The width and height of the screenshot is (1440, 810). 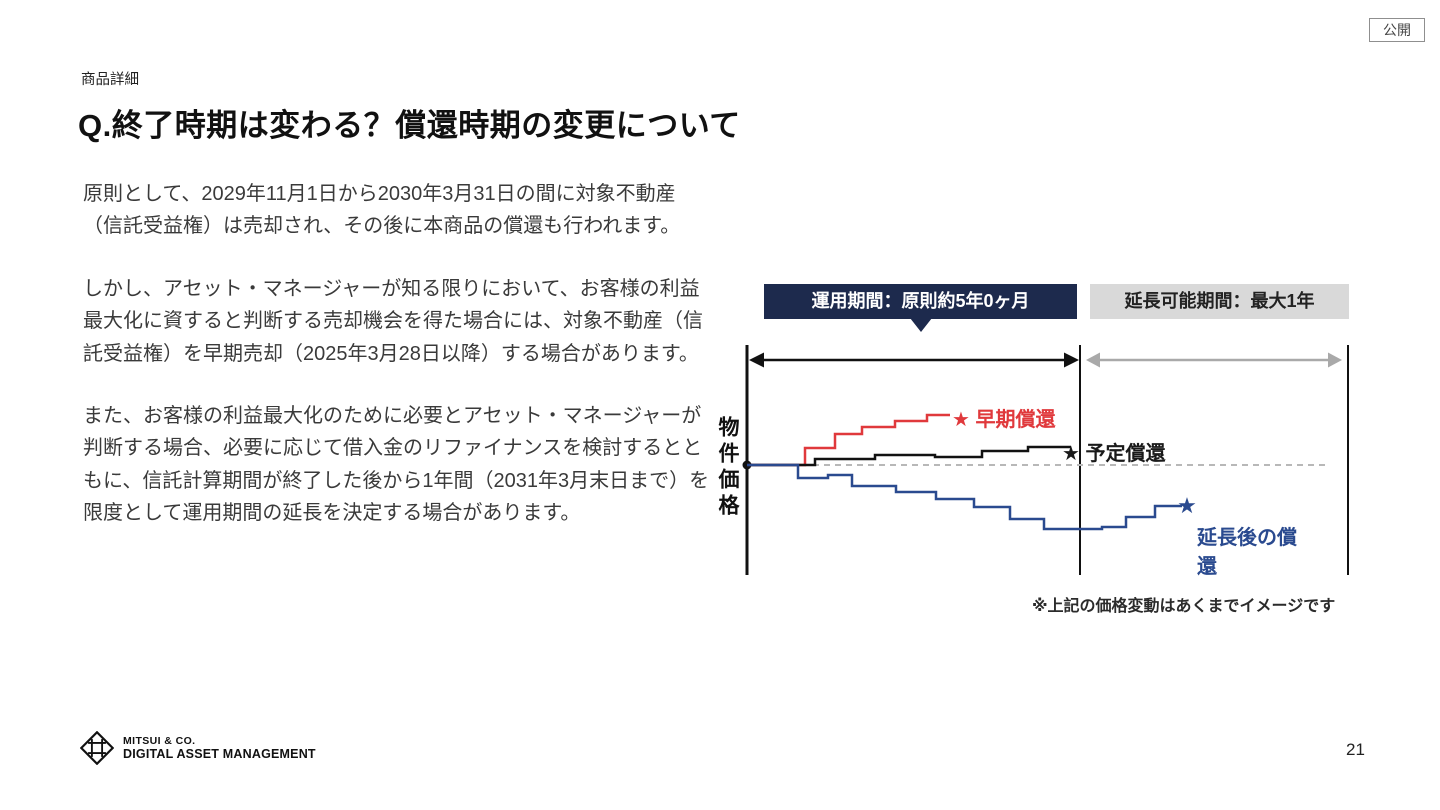 I want to click on extension-arrow-right-head-icon, so click(x=1335, y=360).